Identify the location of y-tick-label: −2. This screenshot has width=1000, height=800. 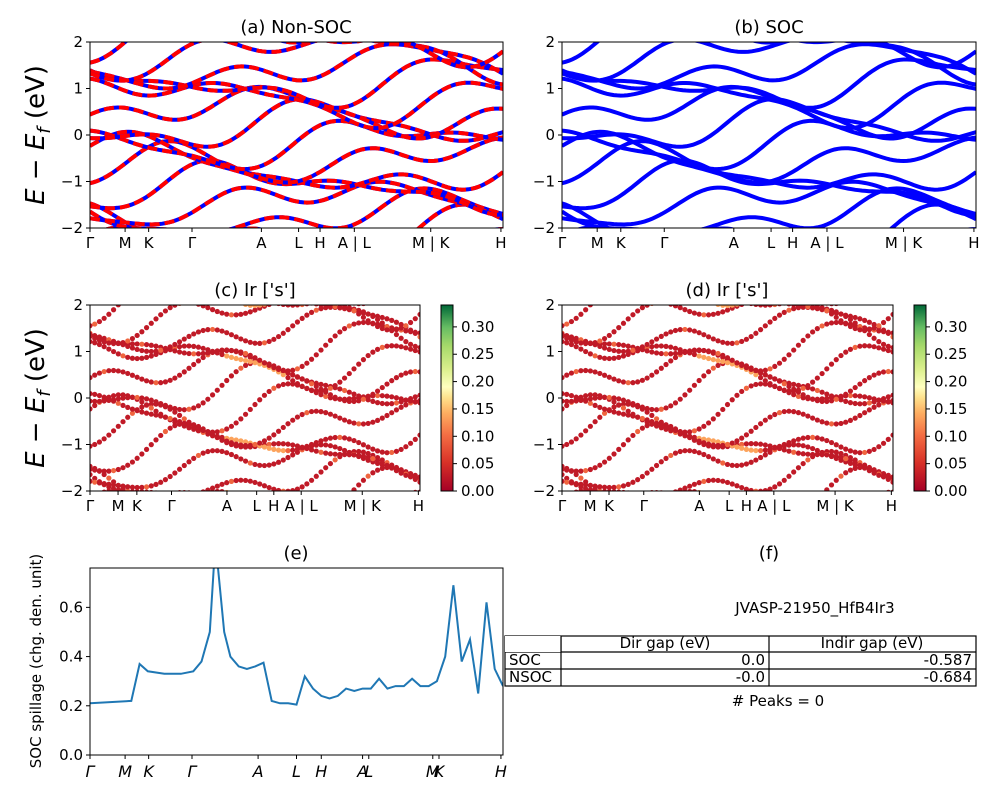
(72, 228).